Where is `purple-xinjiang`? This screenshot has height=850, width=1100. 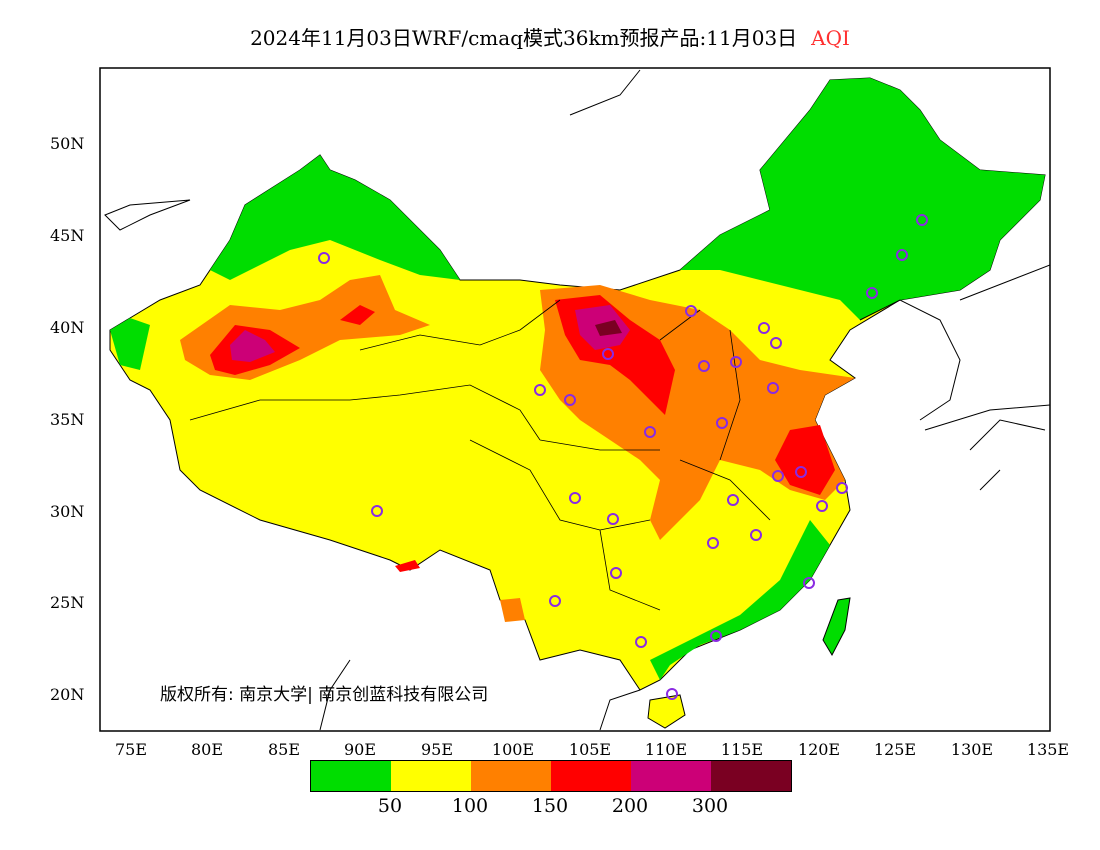
purple-xinjiang is located at coordinates (252, 346).